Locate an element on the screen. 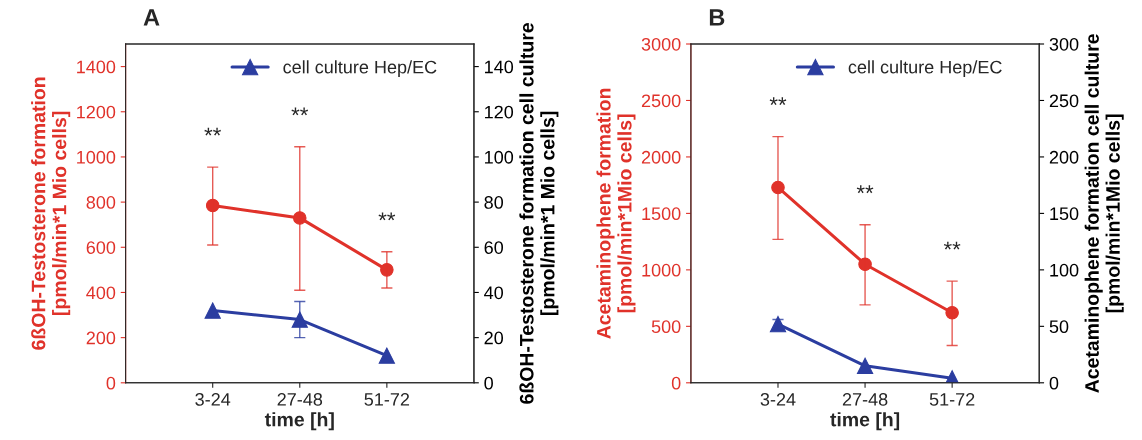 Image resolution: width=1142 pixels, height=440 pixels. chart-title: A is located at coordinates (151, 17).